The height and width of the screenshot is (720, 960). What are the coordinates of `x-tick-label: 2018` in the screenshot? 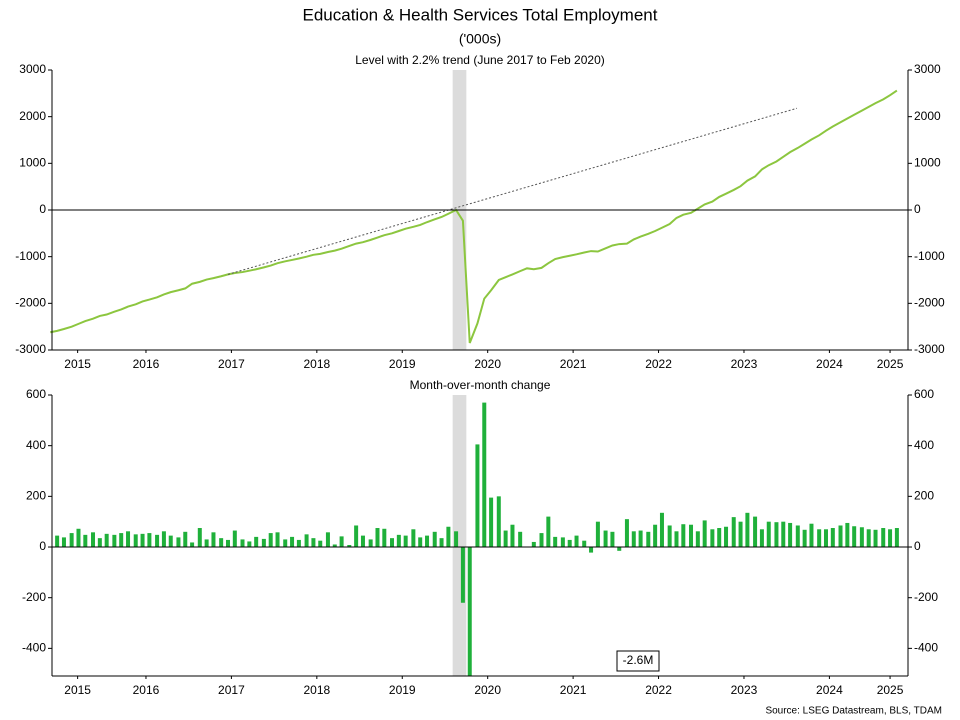 It's located at (316, 364).